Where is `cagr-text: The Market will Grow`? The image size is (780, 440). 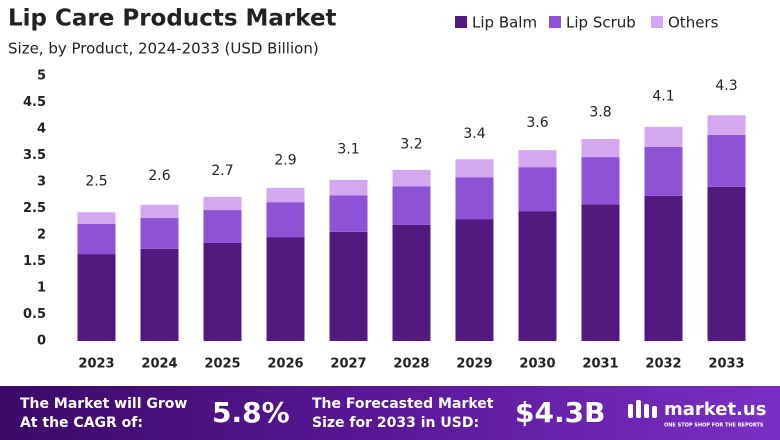 cagr-text: The Market will Grow is located at coordinates (103, 404).